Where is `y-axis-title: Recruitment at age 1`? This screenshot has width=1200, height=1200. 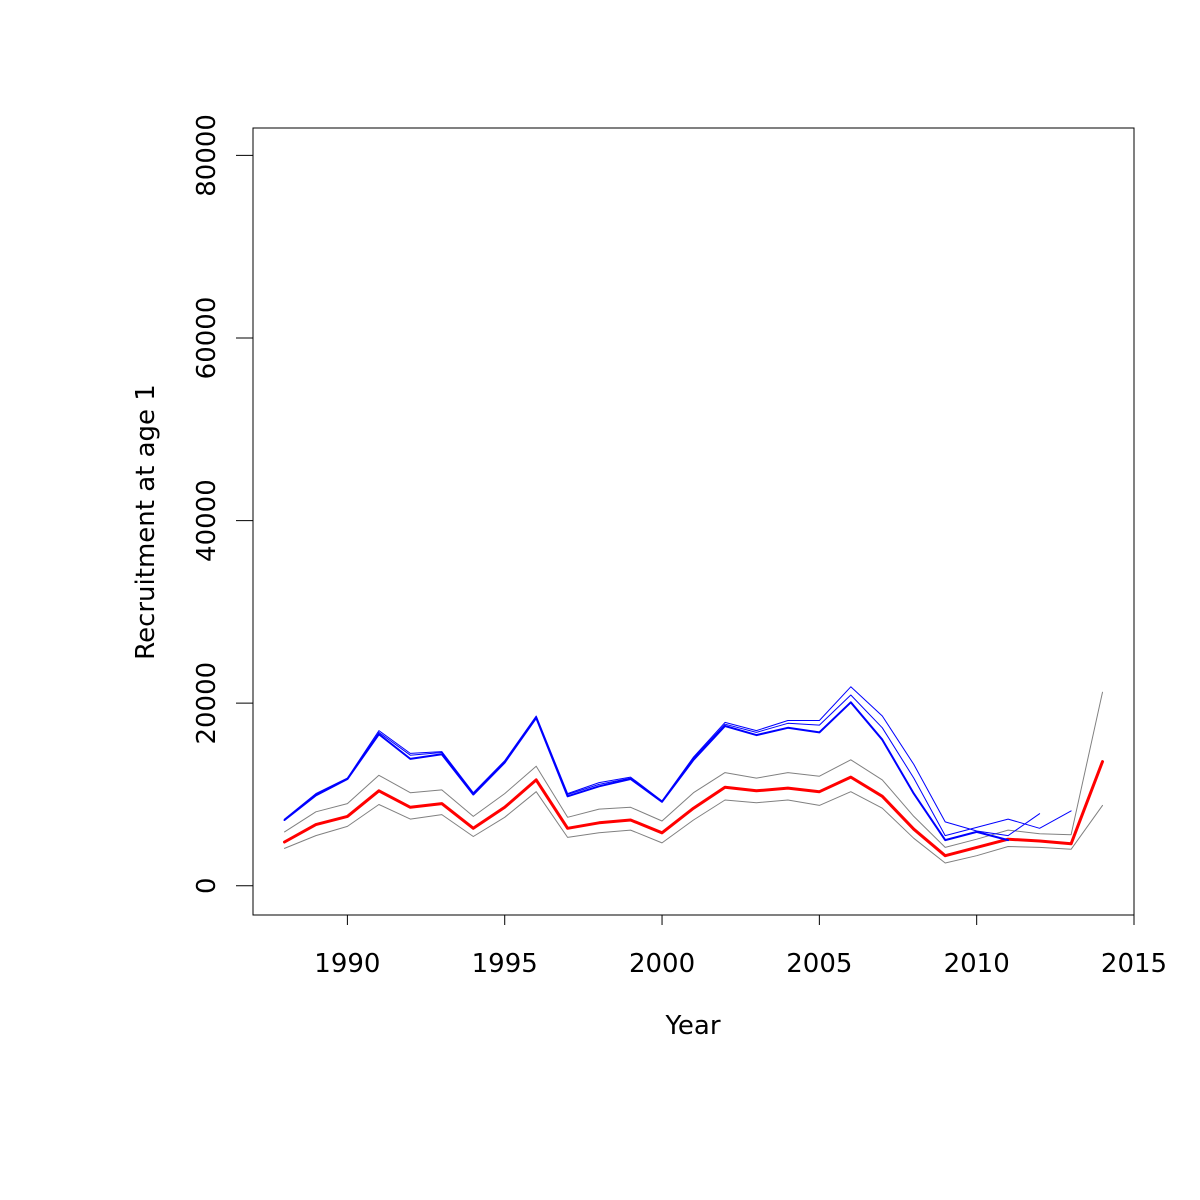
y-axis-title: Recruitment at age 1 is located at coordinates (146, 522).